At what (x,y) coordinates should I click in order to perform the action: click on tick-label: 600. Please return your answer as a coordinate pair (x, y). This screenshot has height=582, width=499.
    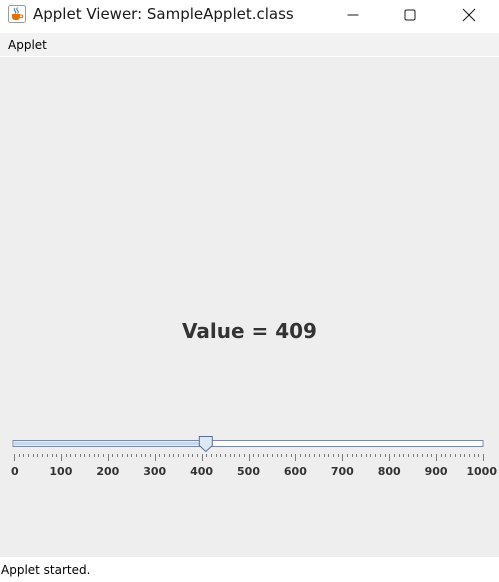
    Looking at the image, I should click on (295, 471).